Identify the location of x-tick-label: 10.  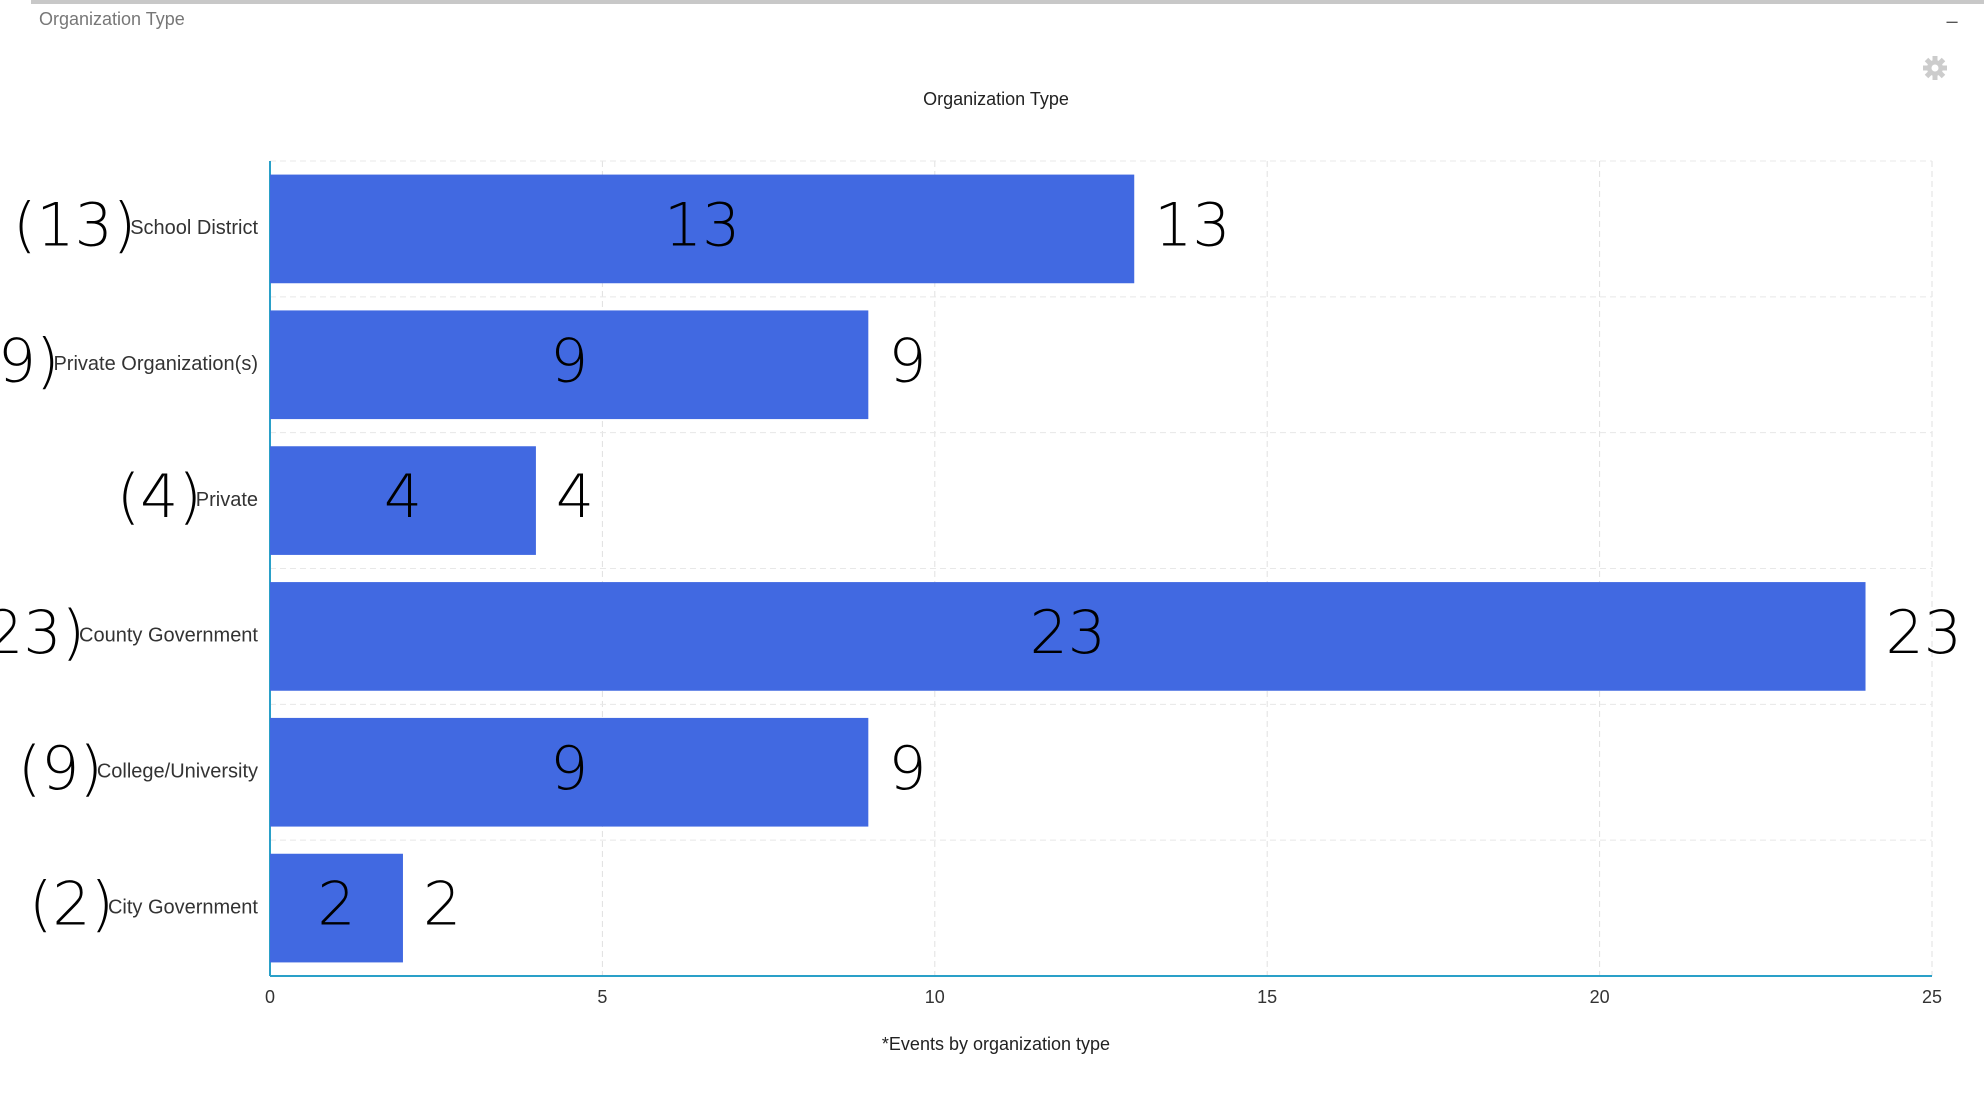
(935, 997).